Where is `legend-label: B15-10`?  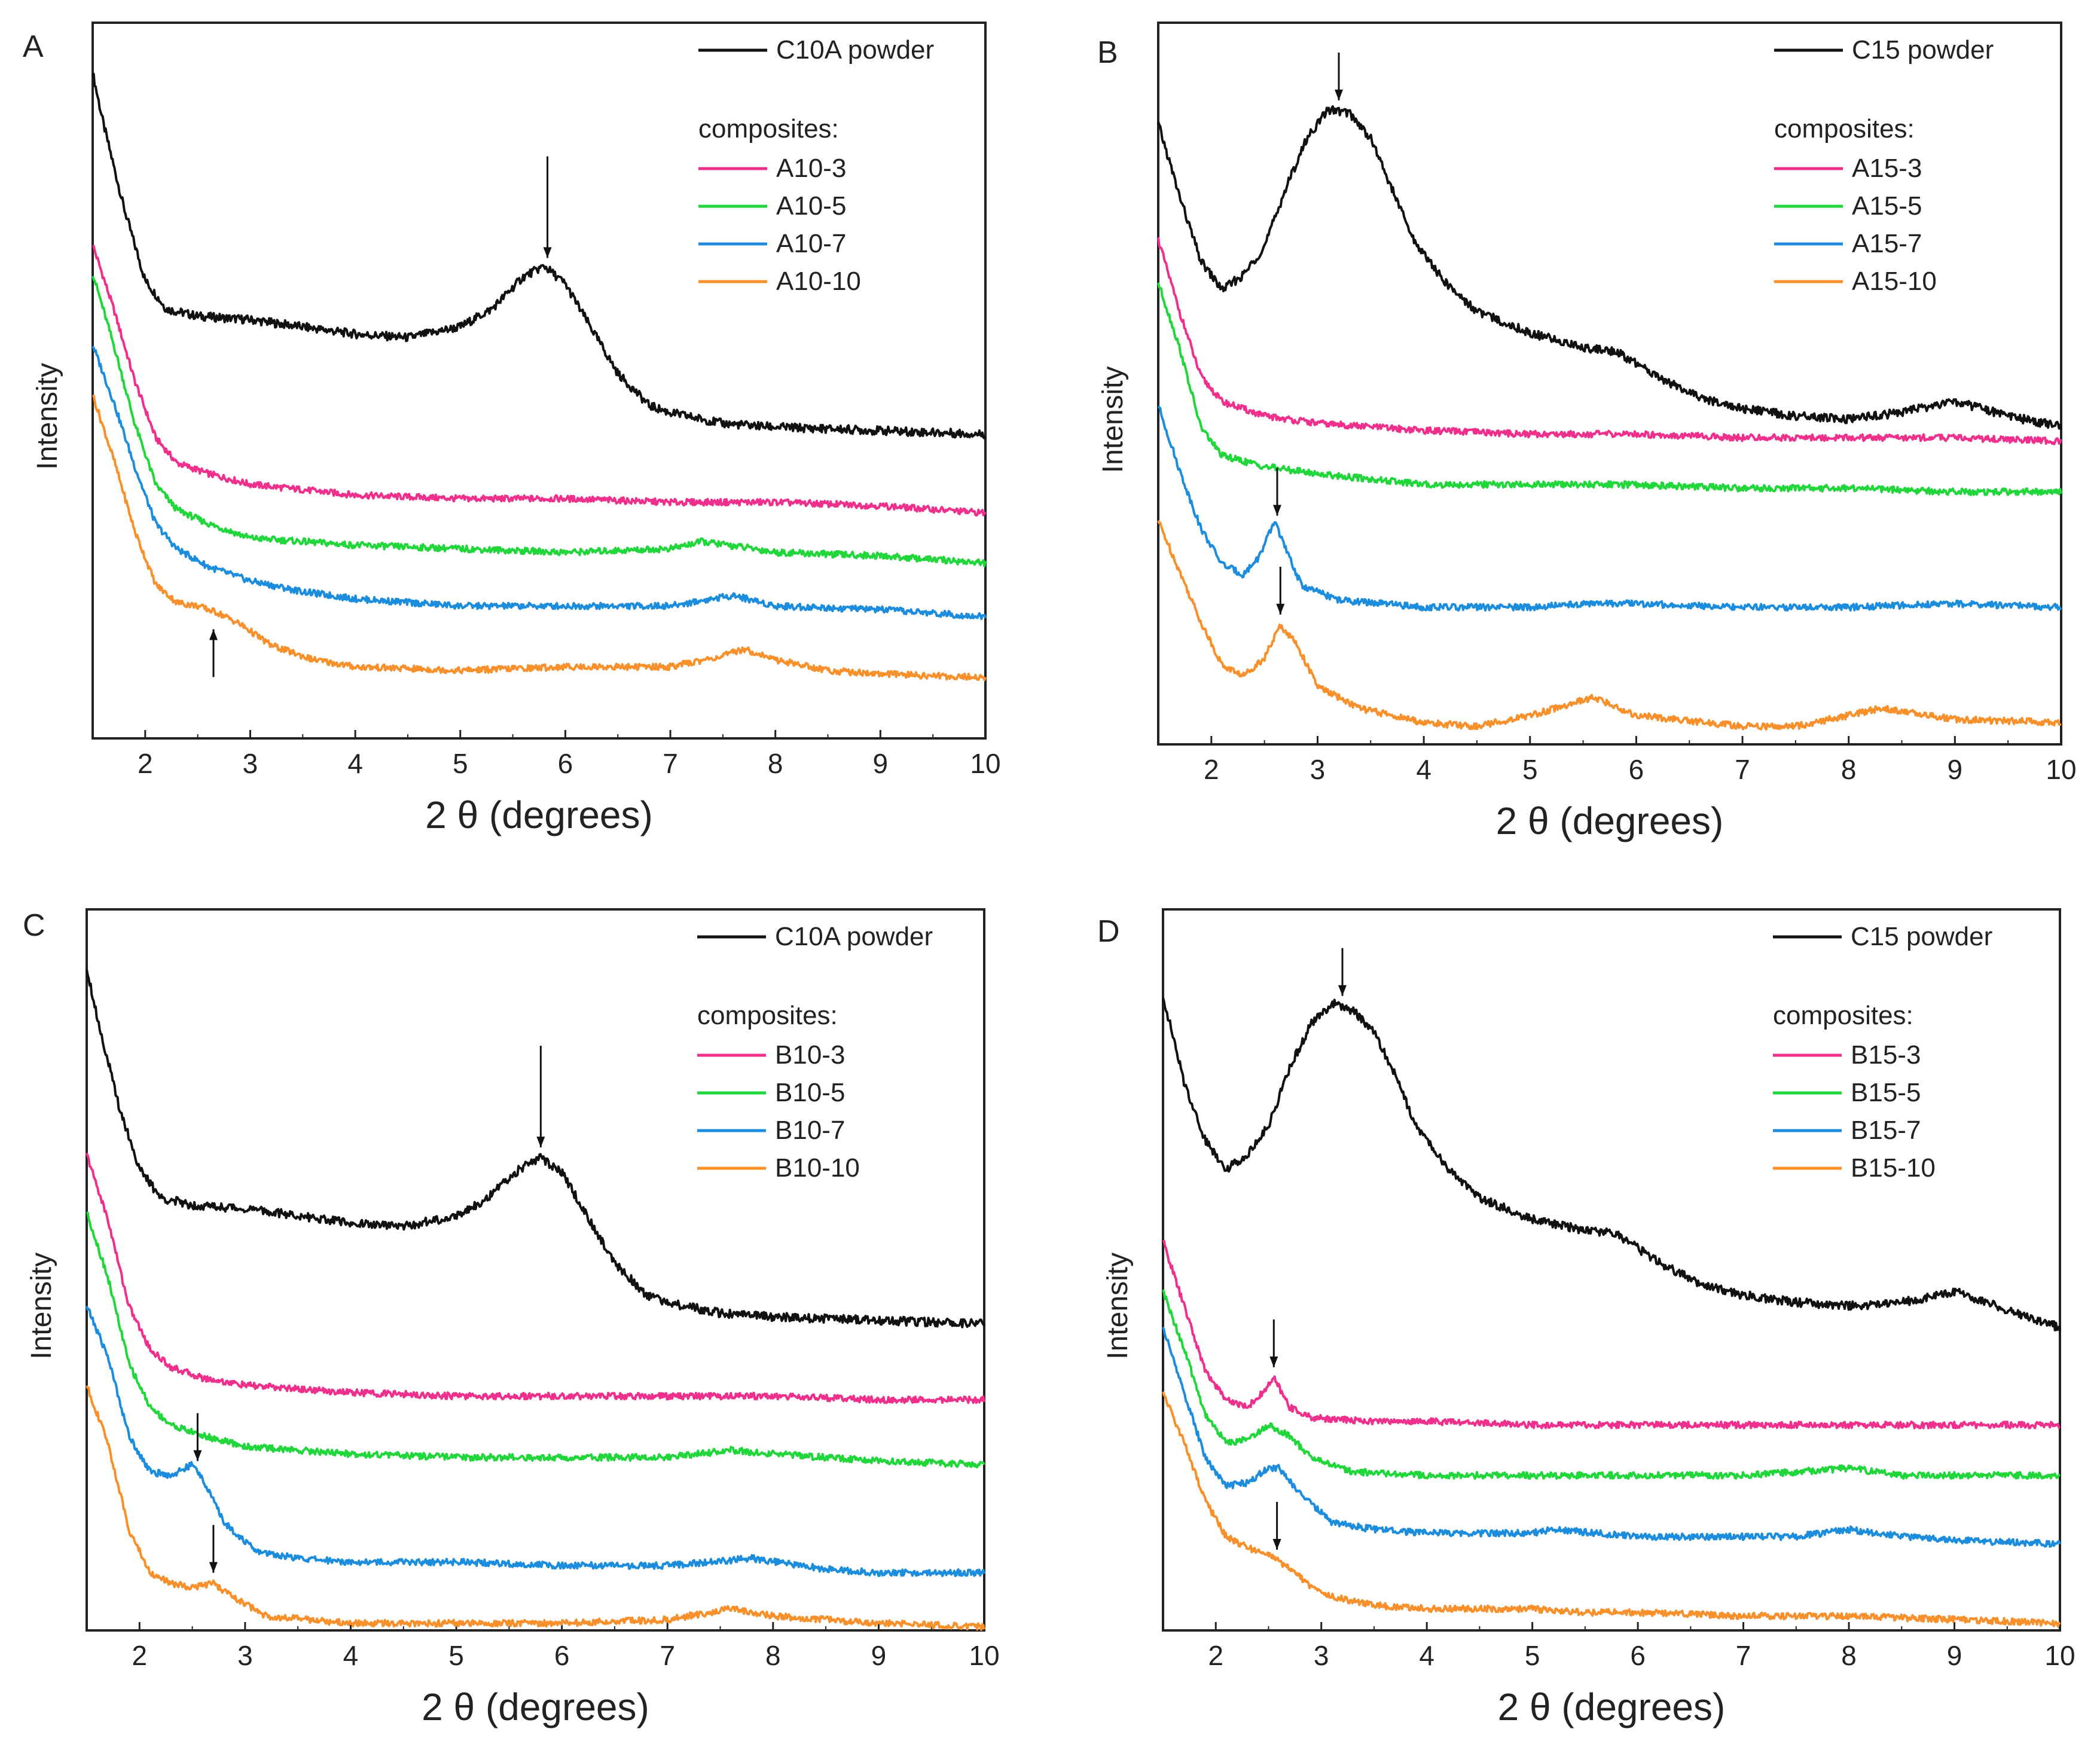 legend-label: B15-10 is located at coordinates (1893, 1168).